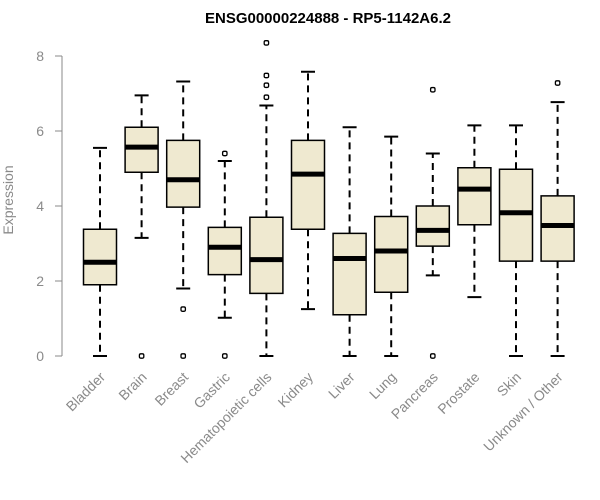 Image resolution: width=600 pixels, height=500 pixels. Describe the element at coordinates (40, 206) in the screenshot. I see `y-tick-label: 4` at that location.